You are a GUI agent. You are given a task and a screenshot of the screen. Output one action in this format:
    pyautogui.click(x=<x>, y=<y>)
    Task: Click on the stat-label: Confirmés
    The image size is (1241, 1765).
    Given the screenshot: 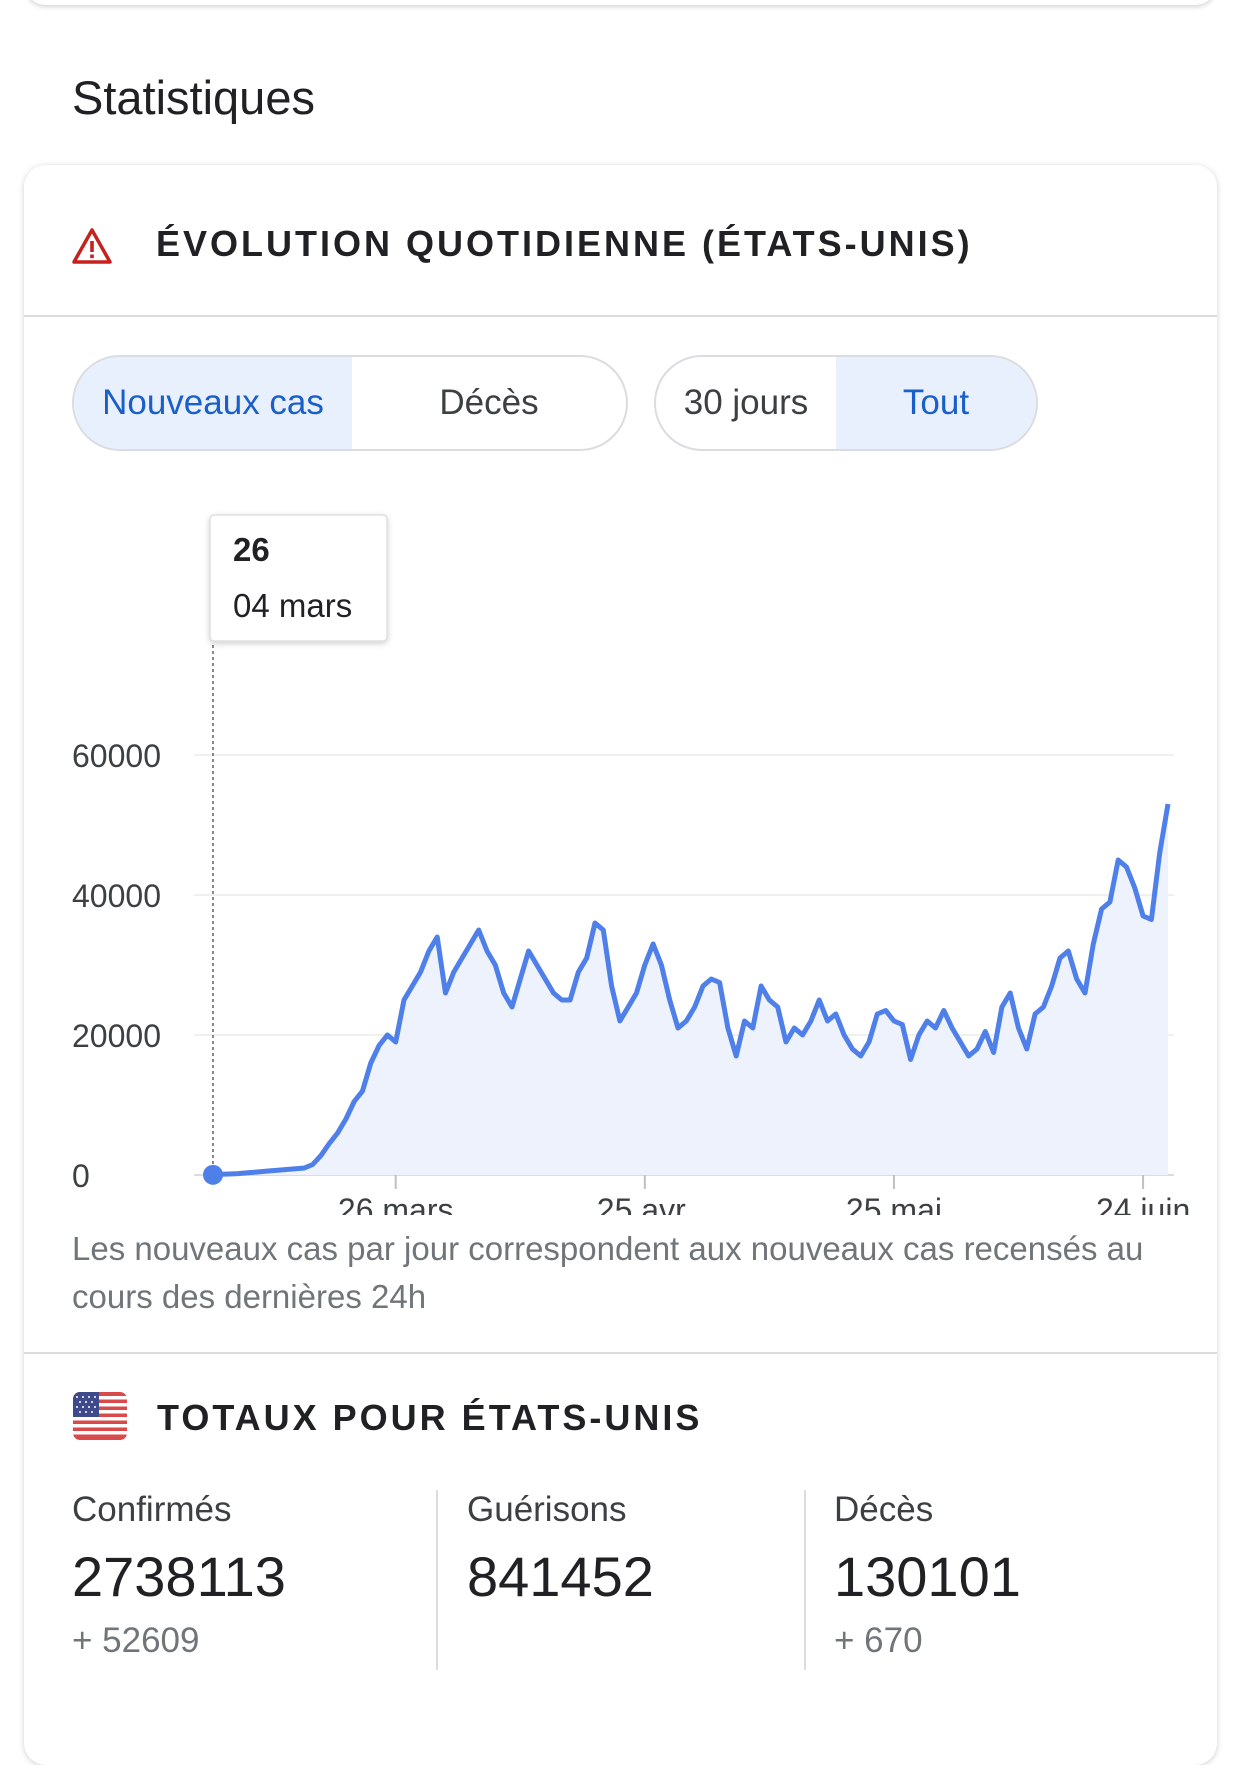 What is the action you would take?
    pyautogui.click(x=152, y=1509)
    